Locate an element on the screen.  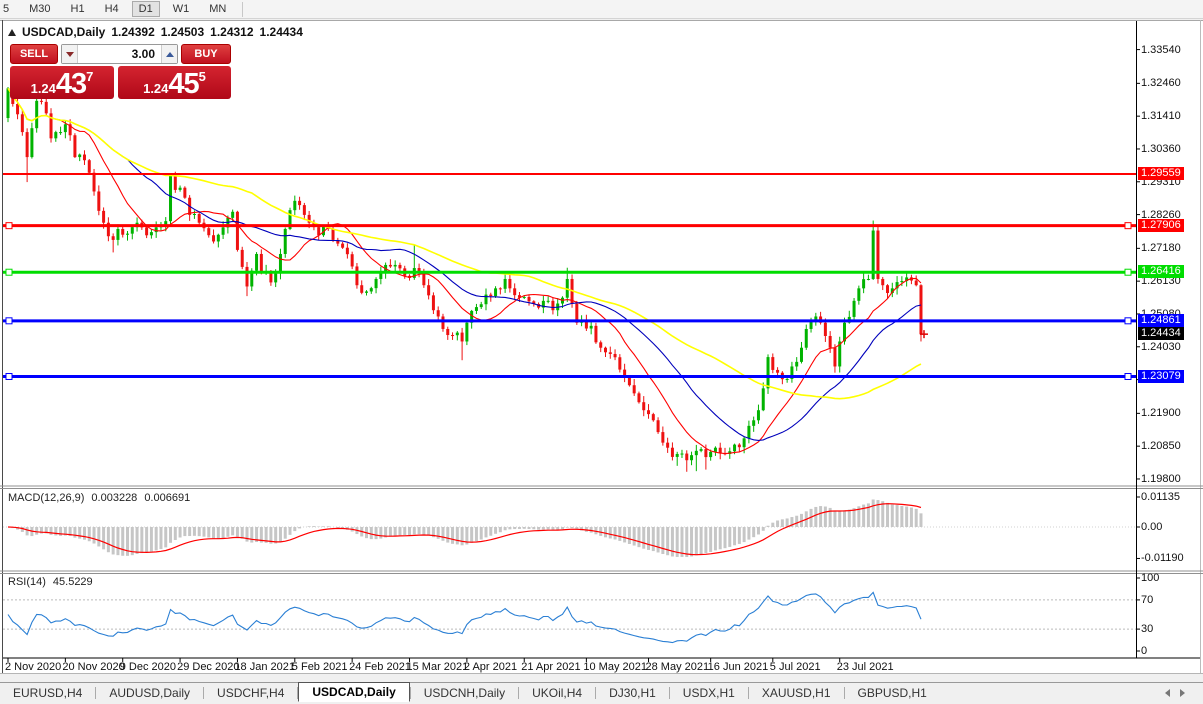
timeframe-button-MN: MN is located at coordinates (218, 9).